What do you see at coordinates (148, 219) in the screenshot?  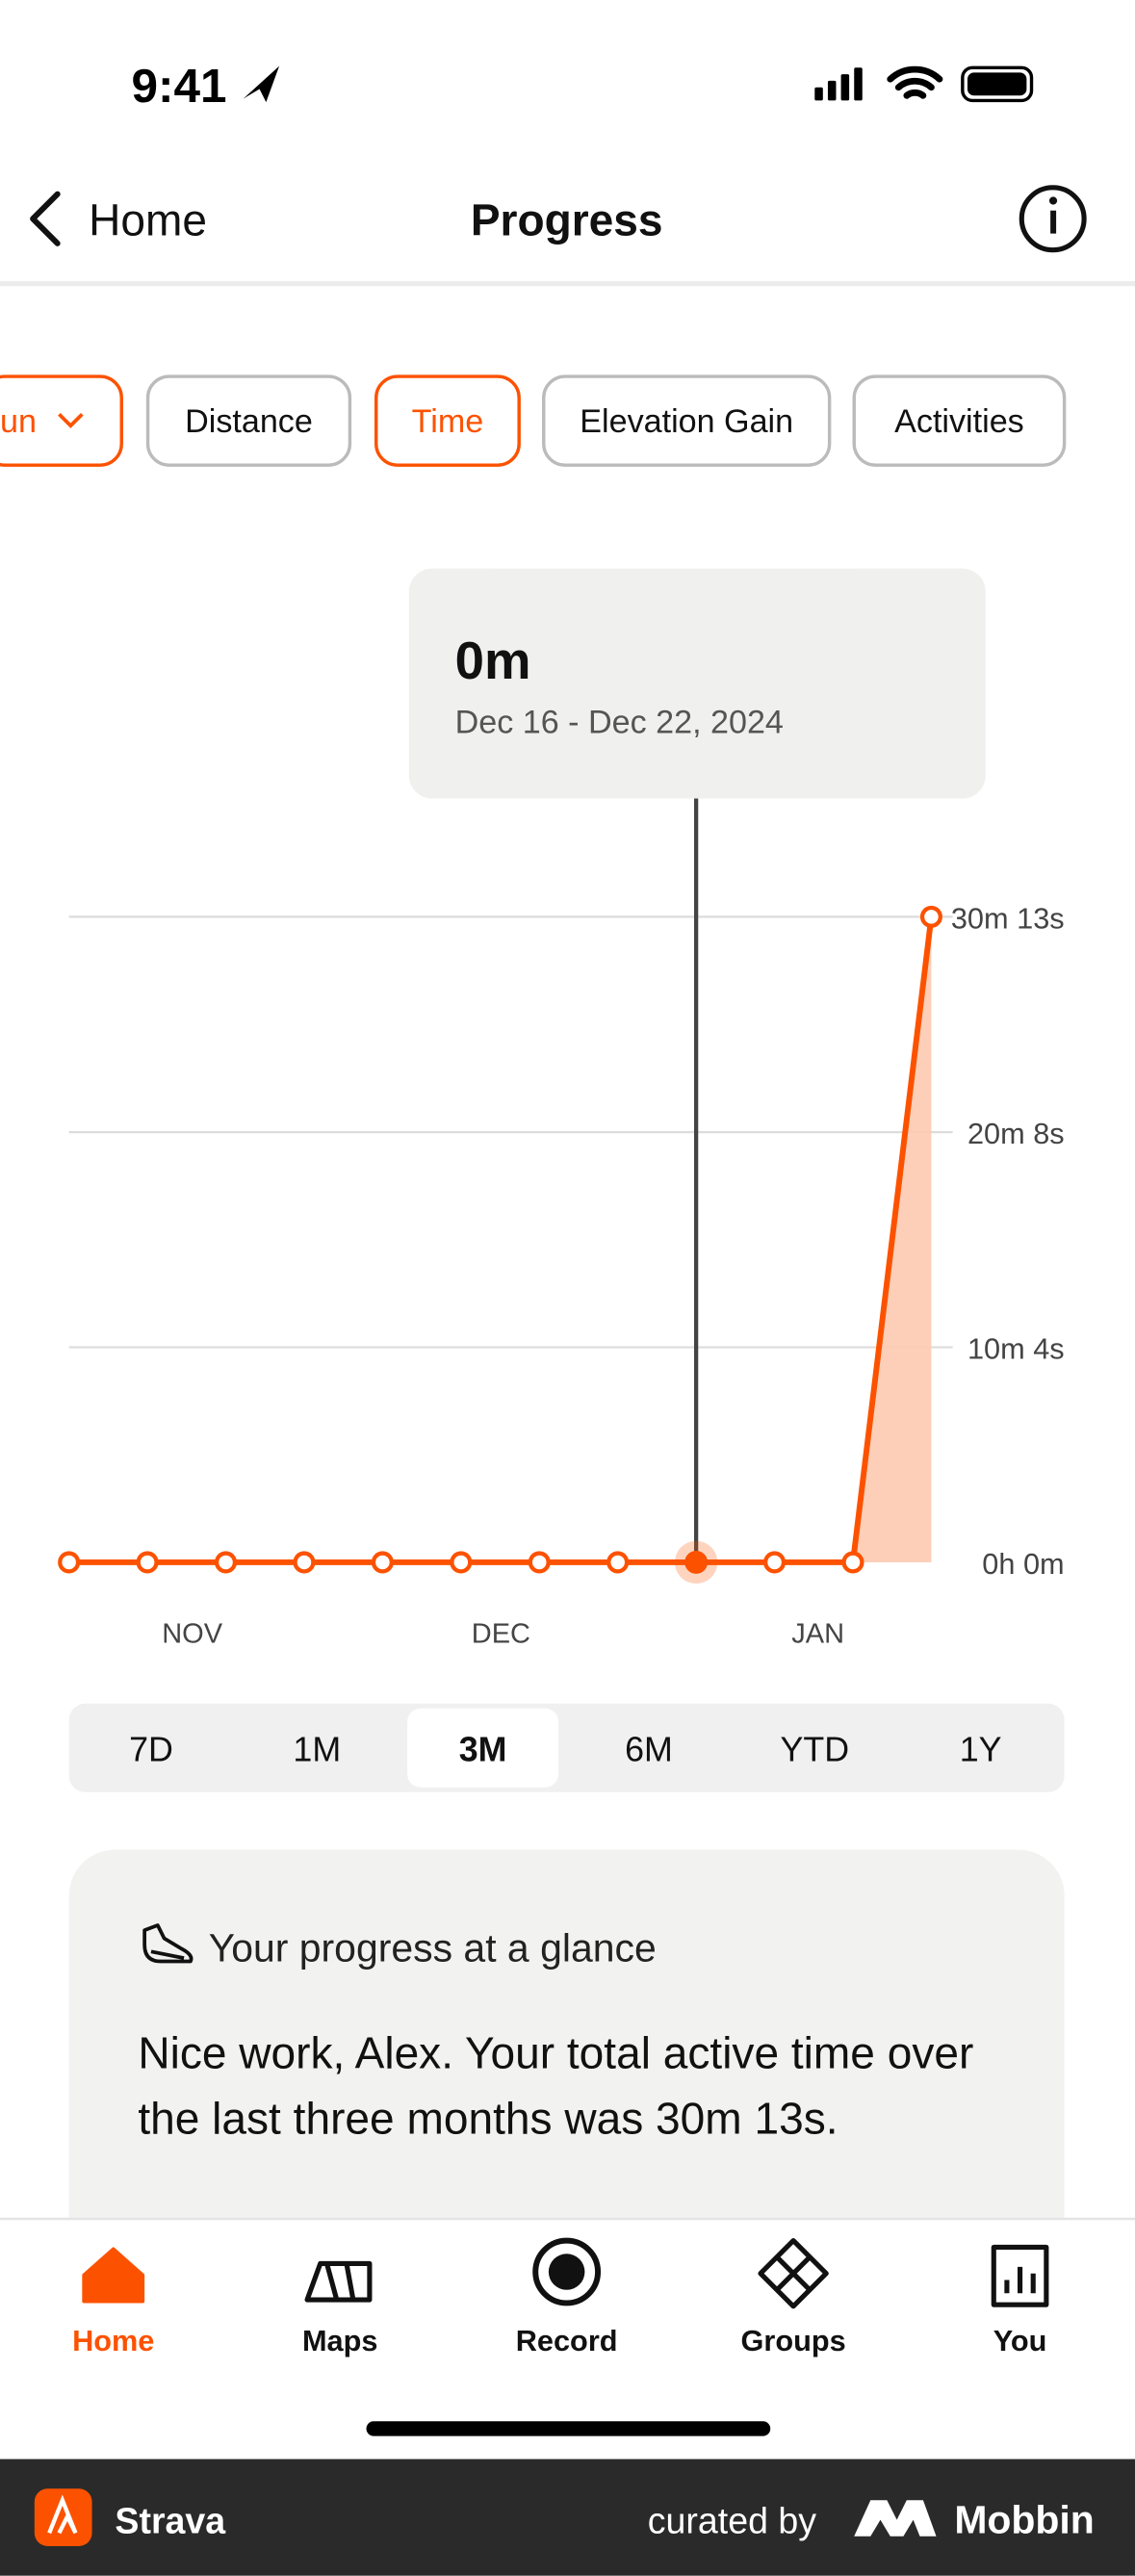 I see `back-label: Home` at bounding box center [148, 219].